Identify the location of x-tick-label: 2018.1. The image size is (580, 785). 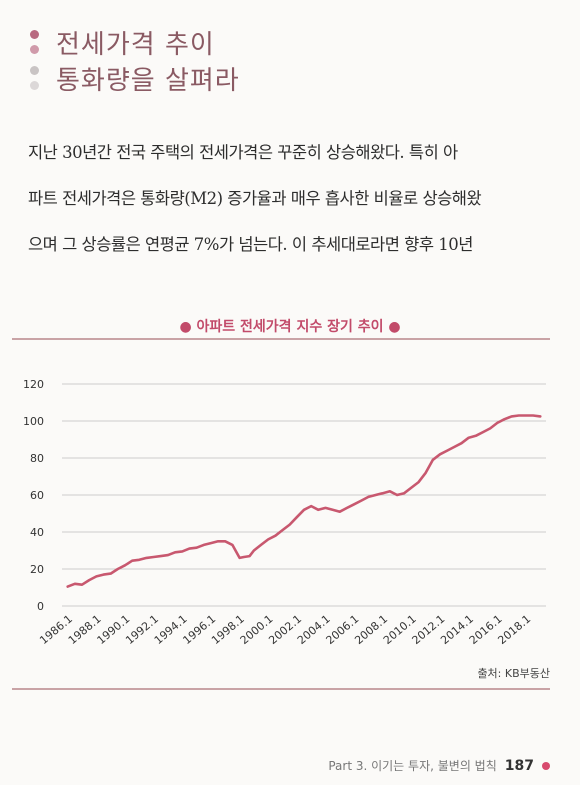
(514, 629).